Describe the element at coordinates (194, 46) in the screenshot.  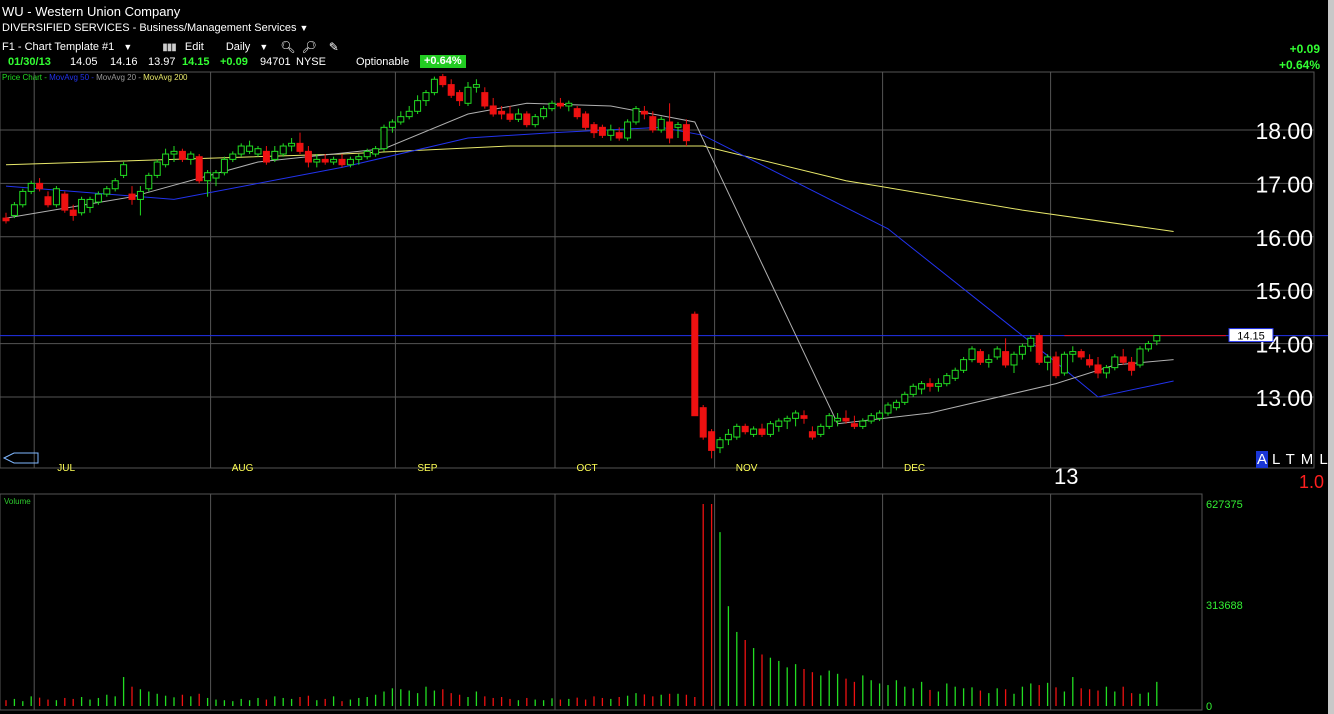
I see `edit-label: Edit` at that location.